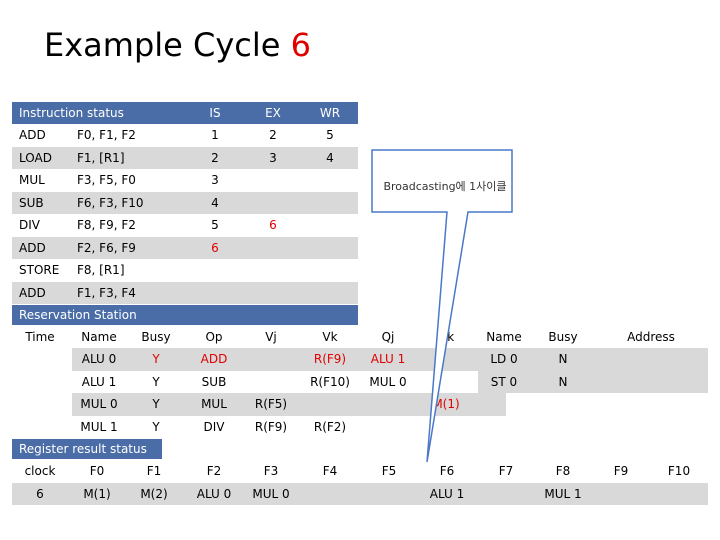 Image resolution: width=720 pixels, height=540 pixels. Describe the element at coordinates (330, 113) in the screenshot. I see `header-wr: WR` at that location.